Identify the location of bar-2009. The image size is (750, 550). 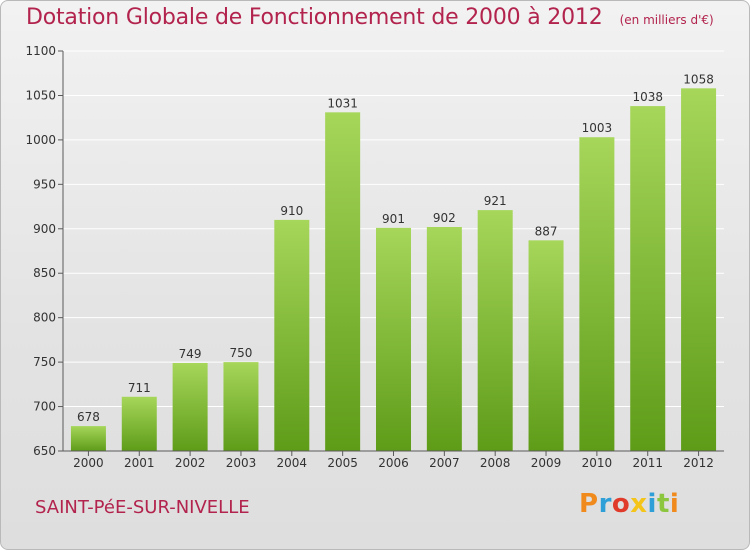
(546, 345).